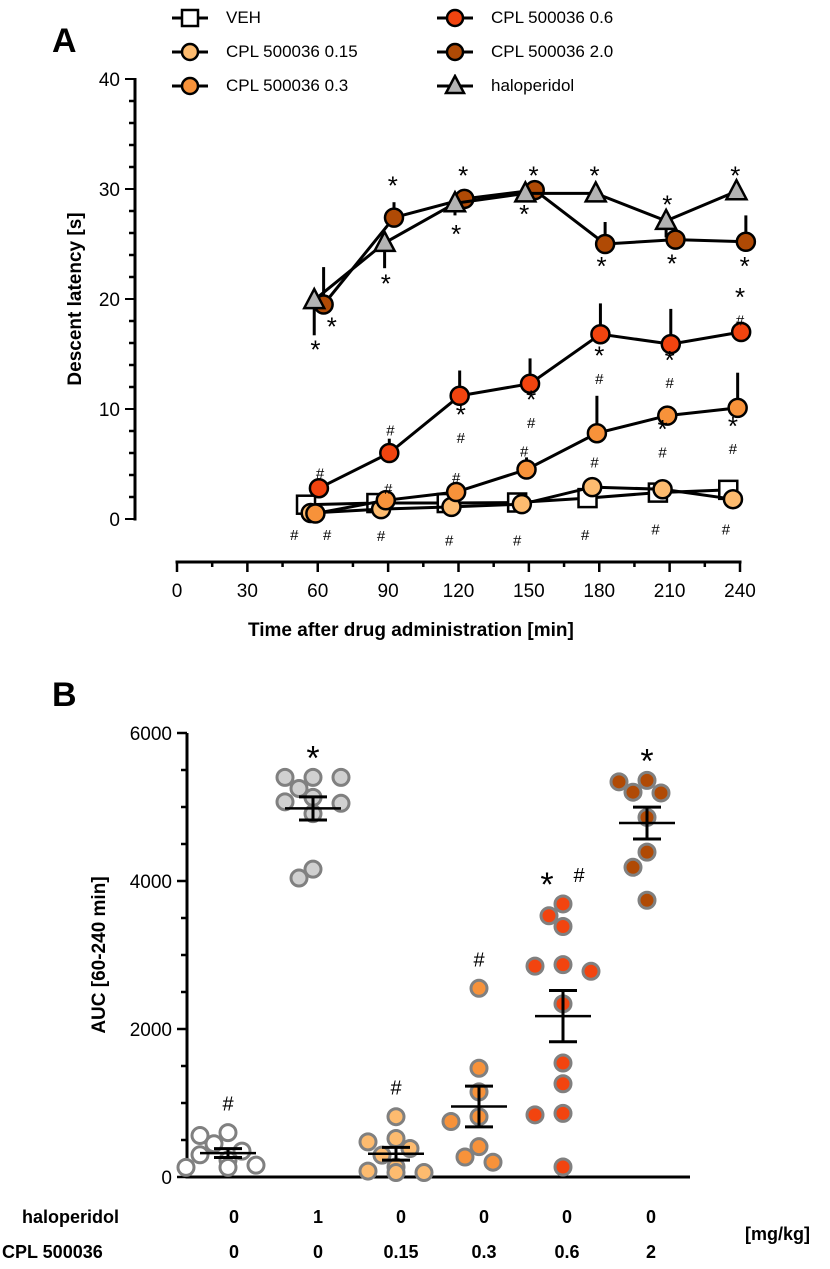 The width and height of the screenshot is (830, 1269). What do you see at coordinates (567, 1252) in the screenshot?
I see `dose-value: 0.6` at bounding box center [567, 1252].